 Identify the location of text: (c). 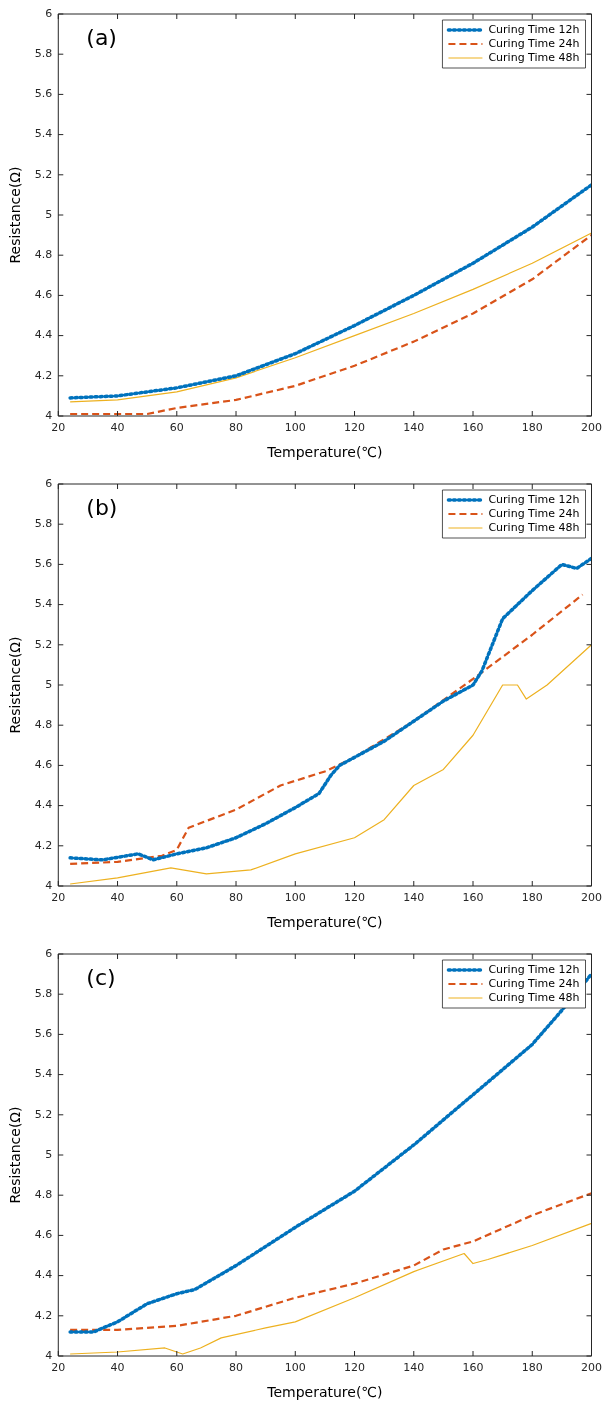
(101, 977).